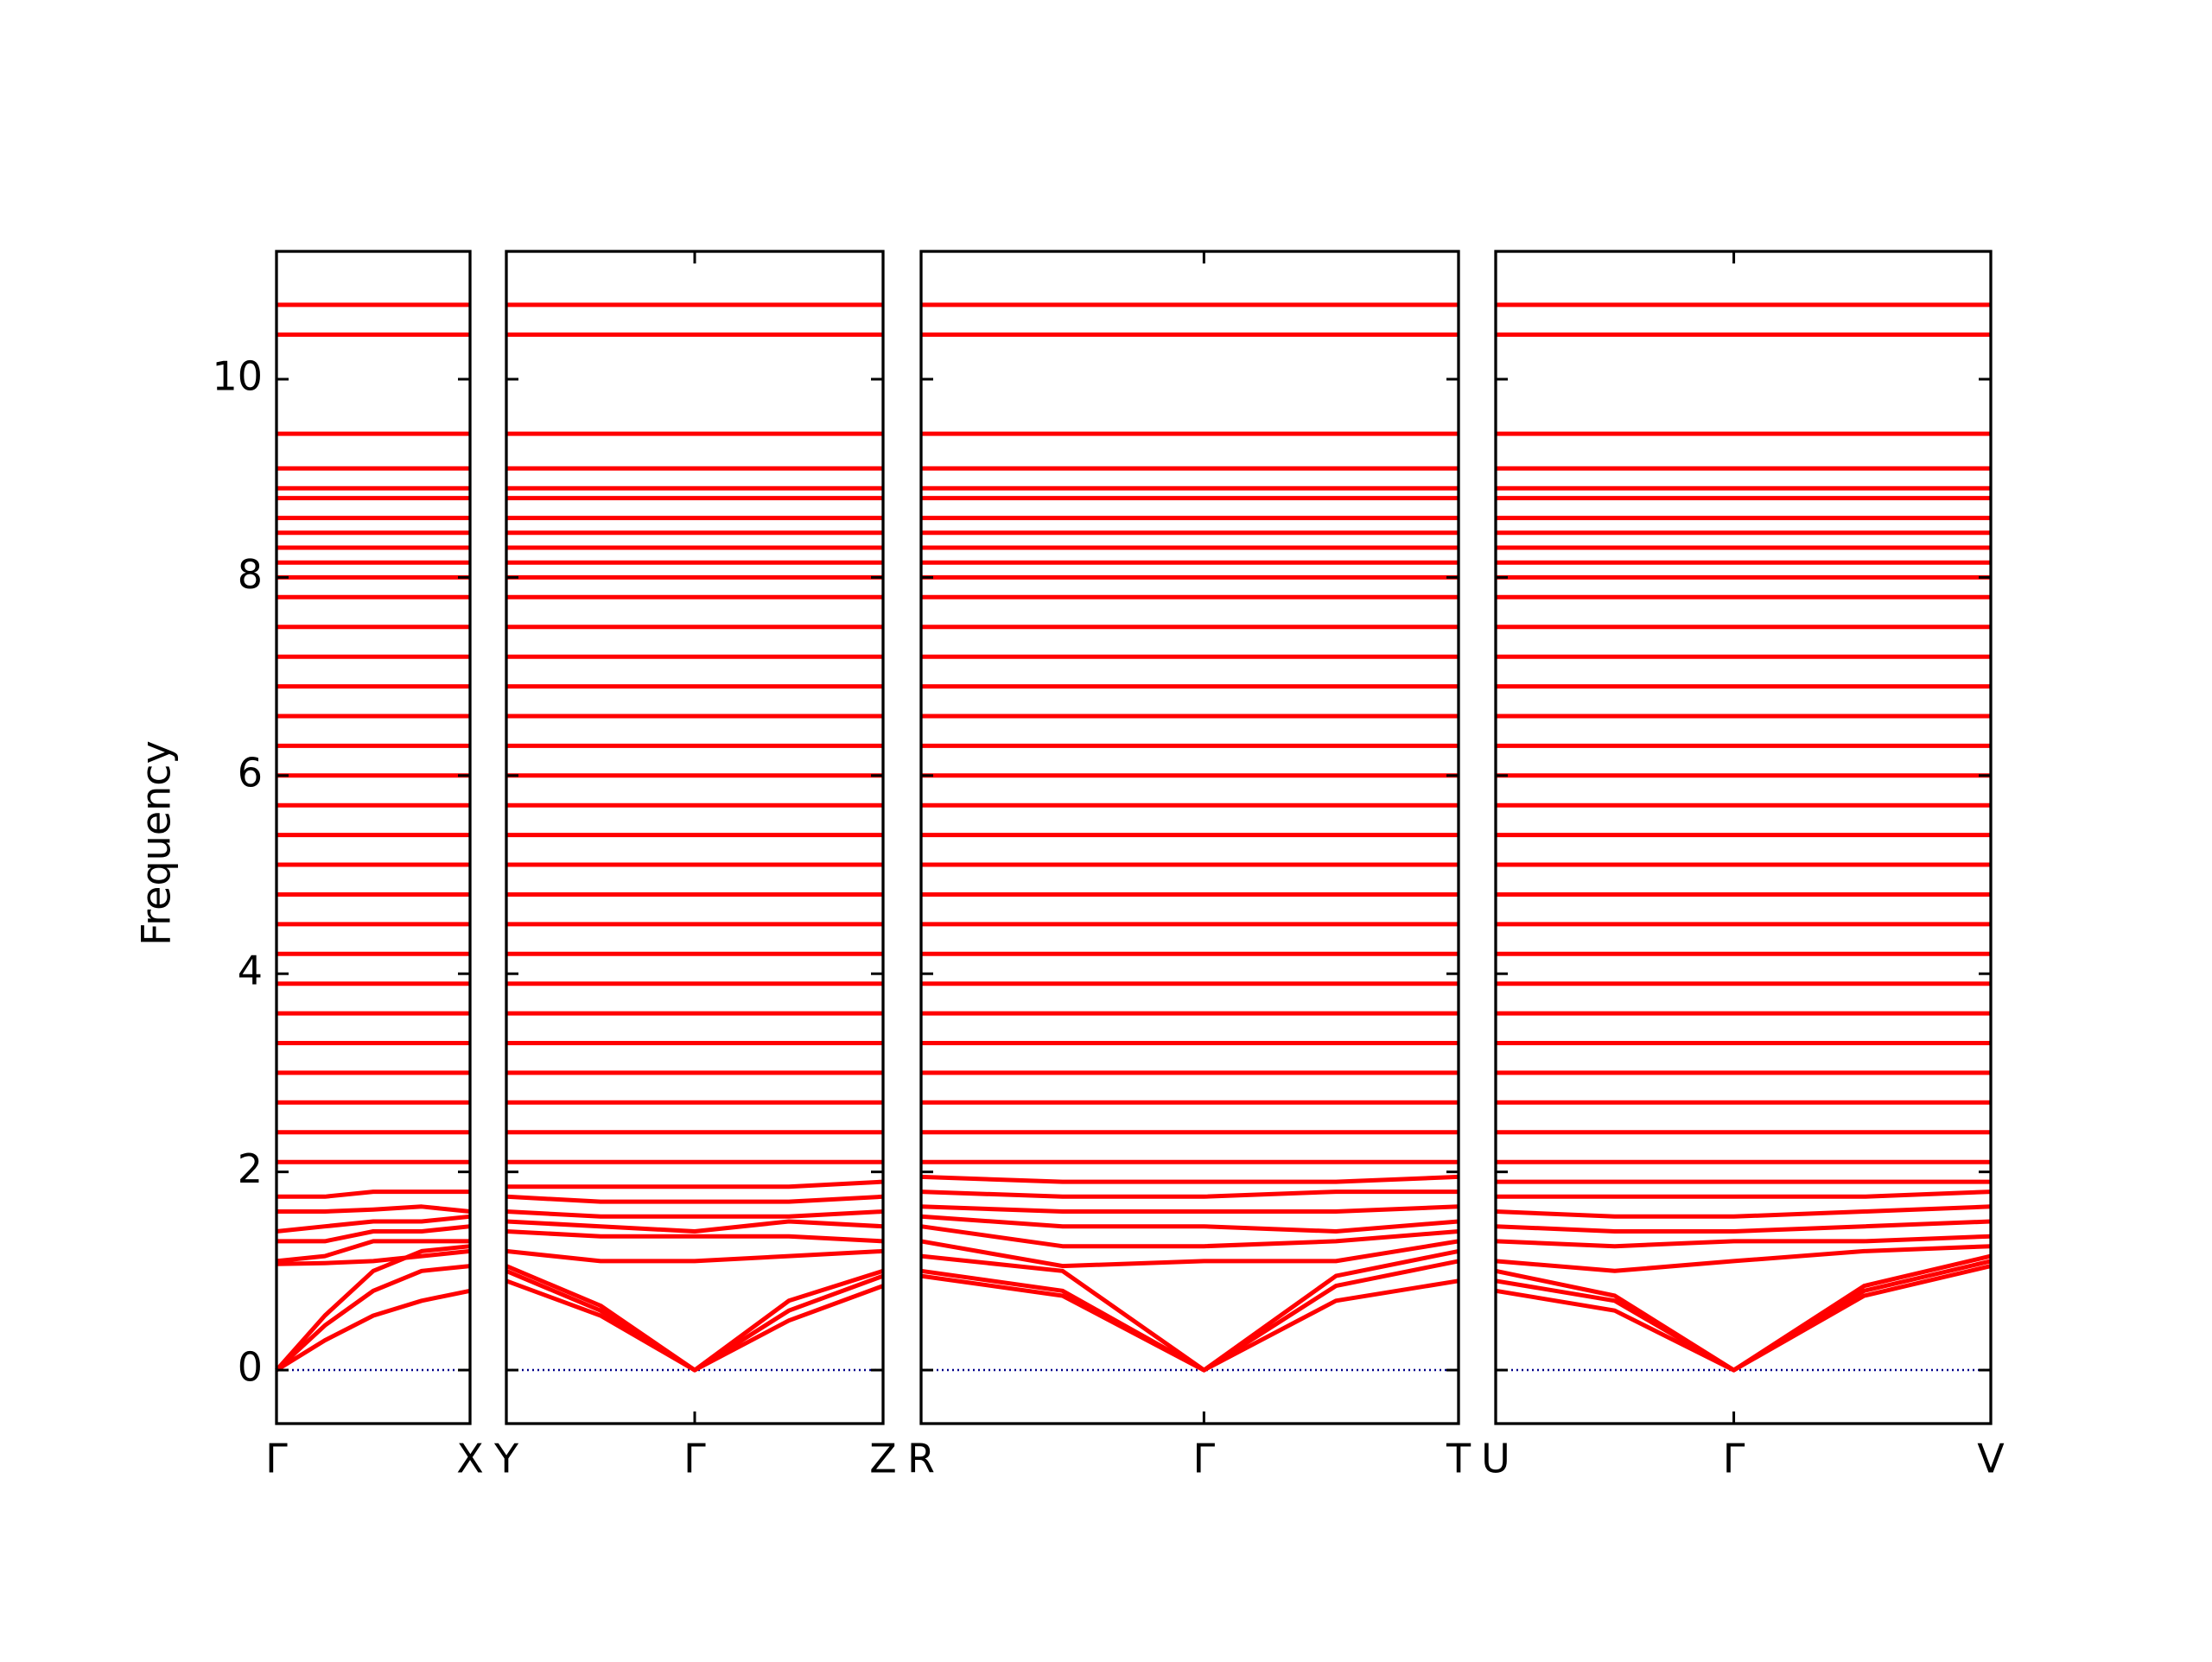  I want to click on x-tick-label: U, so click(1495, 1459).